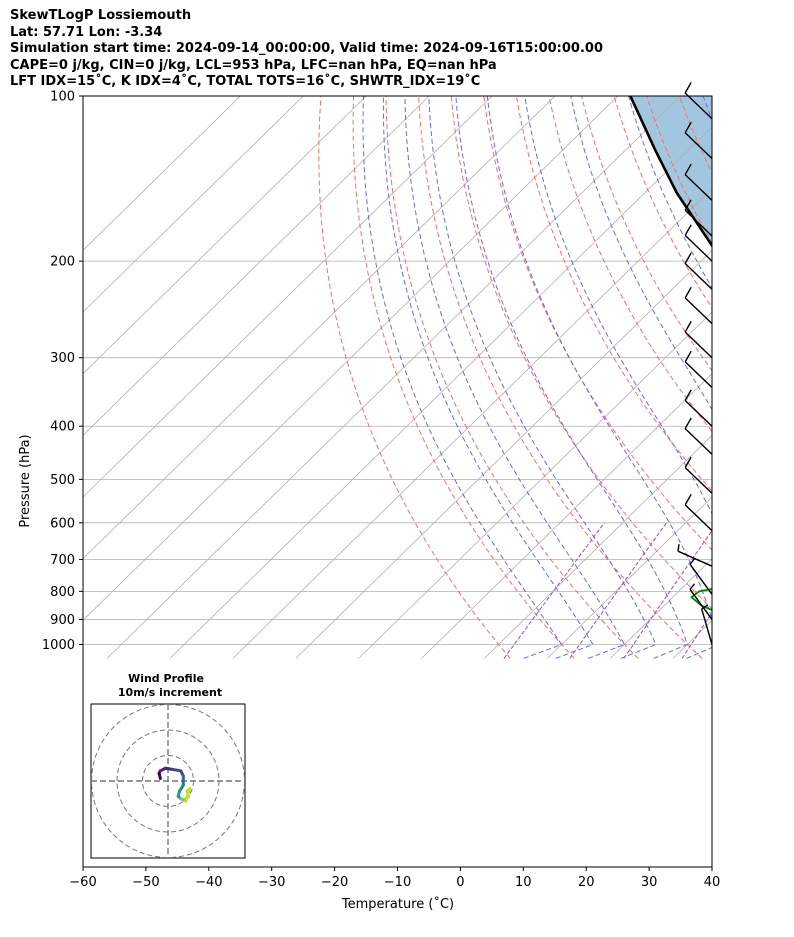 The height and width of the screenshot is (937, 794). Describe the element at coordinates (397, 882) in the screenshot. I see `x-tick-label: −10` at that location.